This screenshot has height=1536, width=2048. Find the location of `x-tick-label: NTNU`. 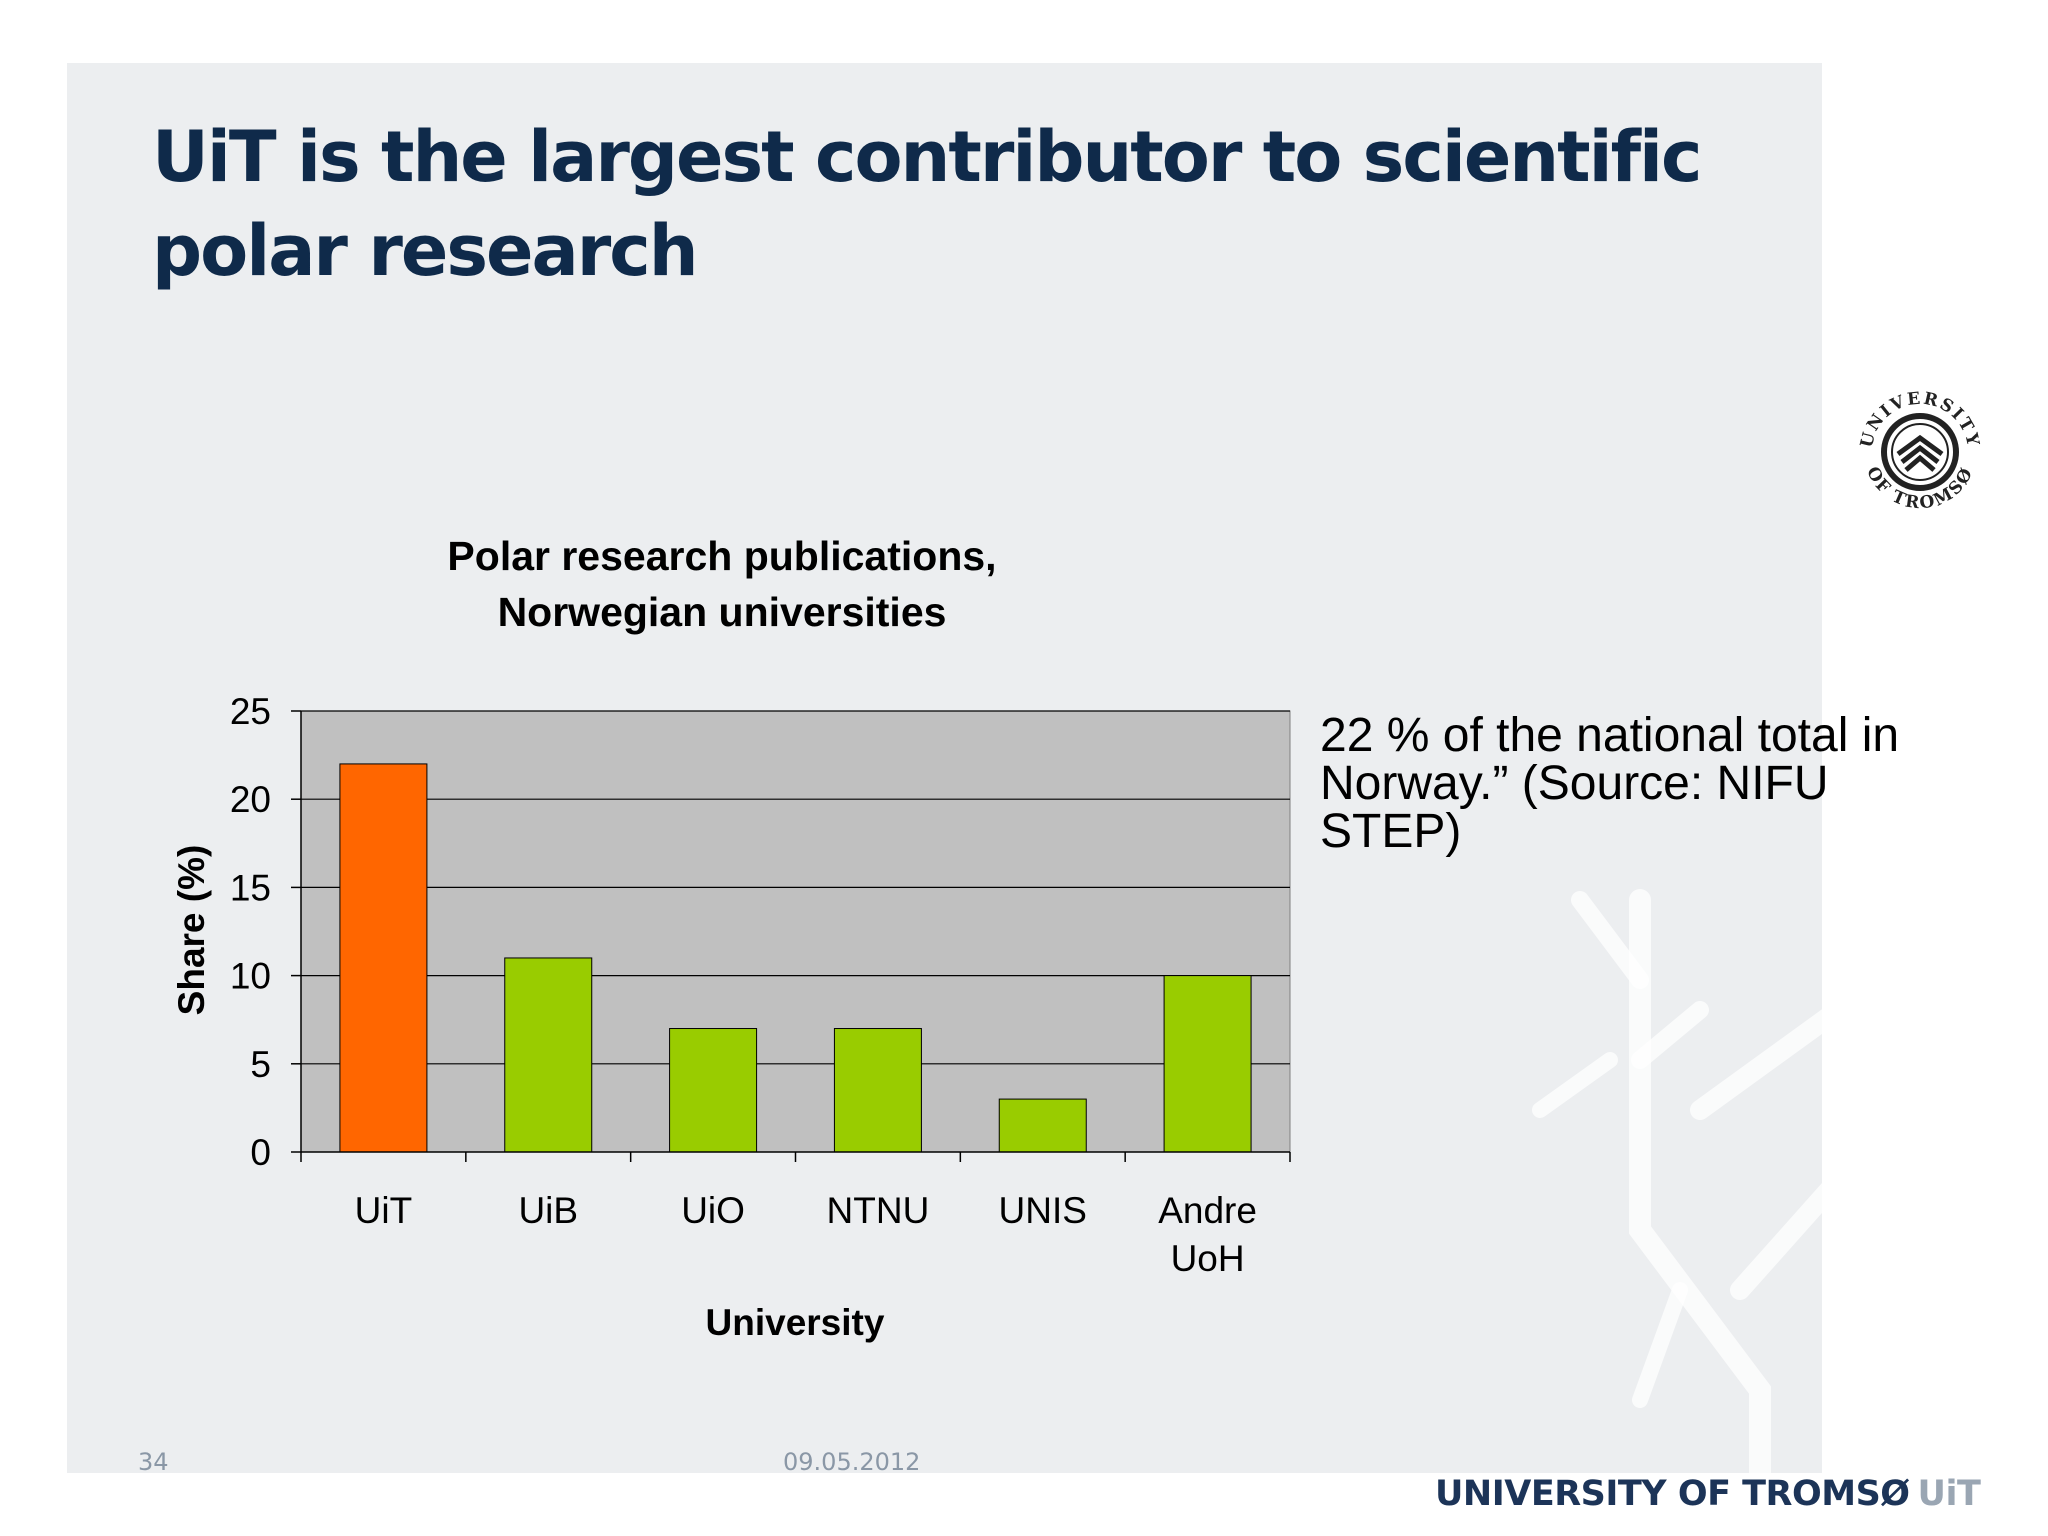

x-tick-label: NTNU is located at coordinates (878, 1210).